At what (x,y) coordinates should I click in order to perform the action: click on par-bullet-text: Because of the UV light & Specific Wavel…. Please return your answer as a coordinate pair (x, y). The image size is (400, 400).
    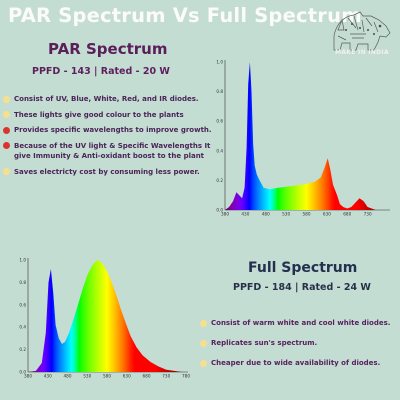
    Looking at the image, I should click on (112, 151).